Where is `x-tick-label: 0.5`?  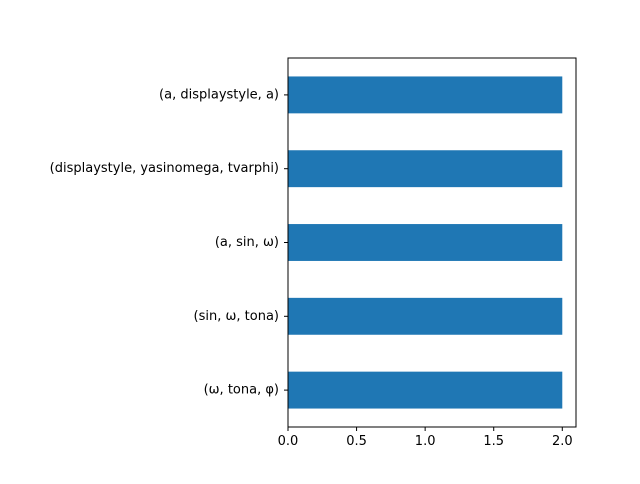
x-tick-label: 0.5 is located at coordinates (356, 441).